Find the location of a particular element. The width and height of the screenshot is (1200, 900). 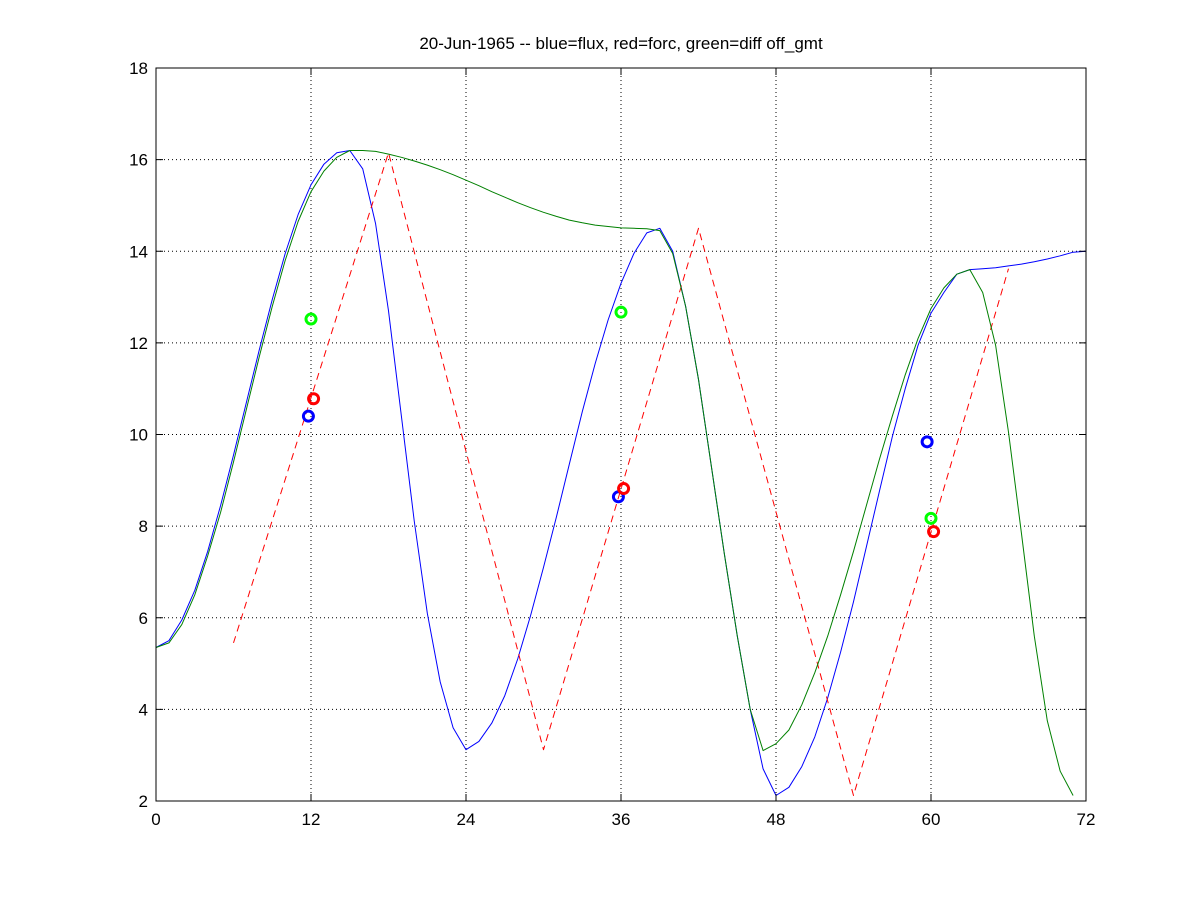

y-tick-label: 10 is located at coordinates (138, 435).